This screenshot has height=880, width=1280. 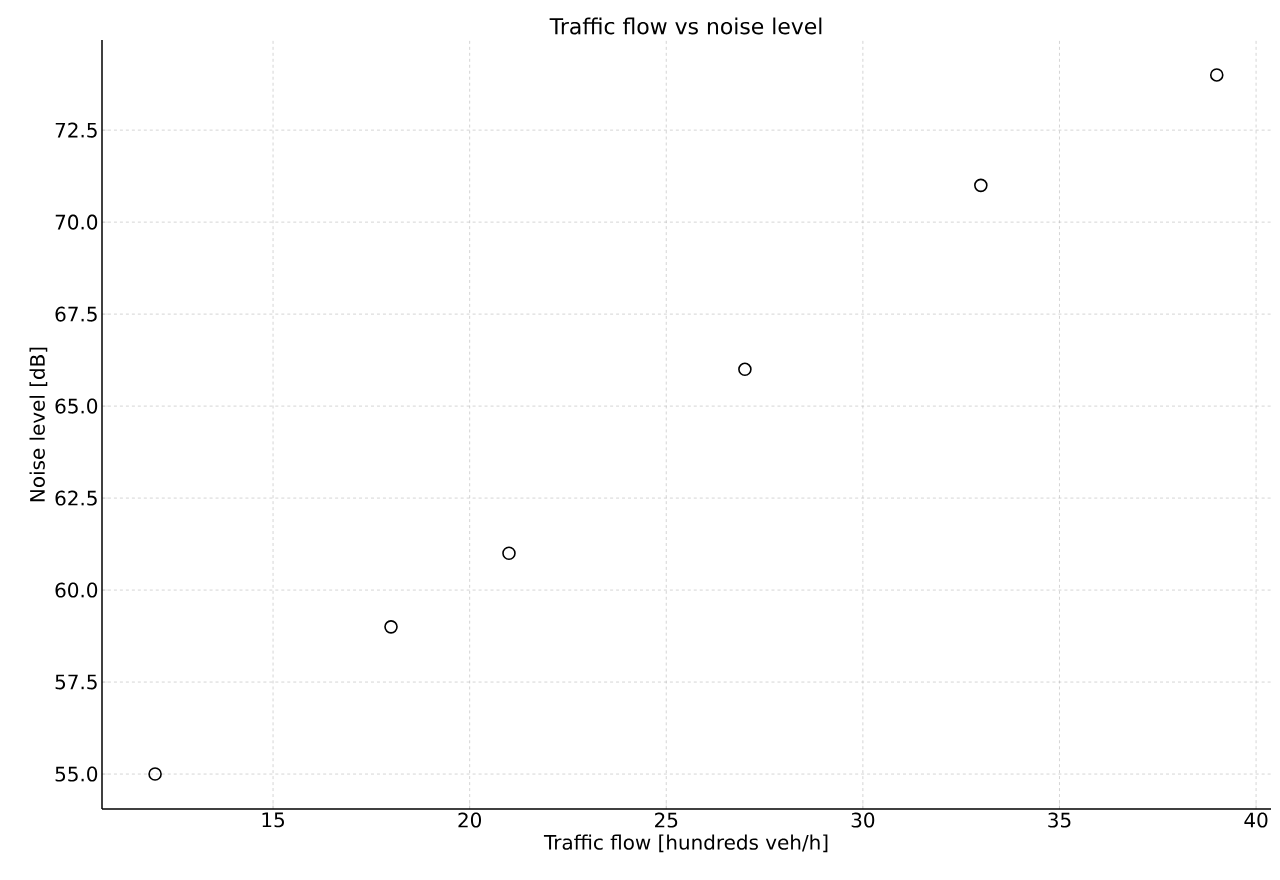 What do you see at coordinates (76, 130) in the screenshot?
I see `y-tick-label: 72.5` at bounding box center [76, 130].